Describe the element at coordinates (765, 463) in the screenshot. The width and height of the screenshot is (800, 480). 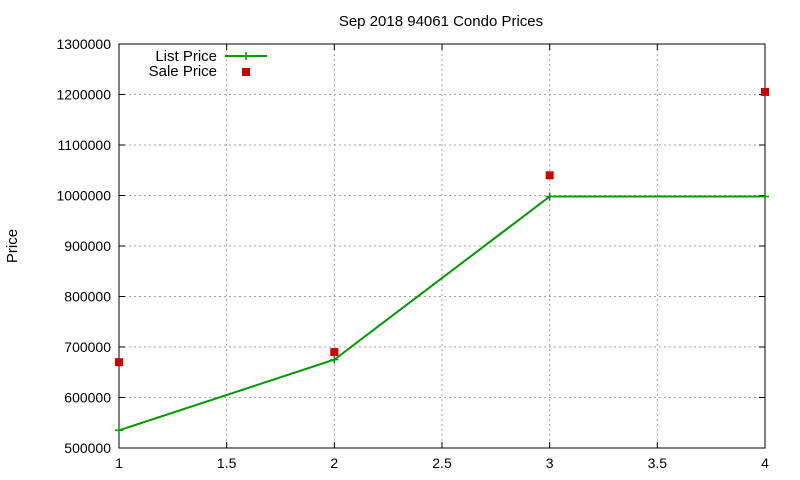
I see `x-tick-label: 4` at that location.